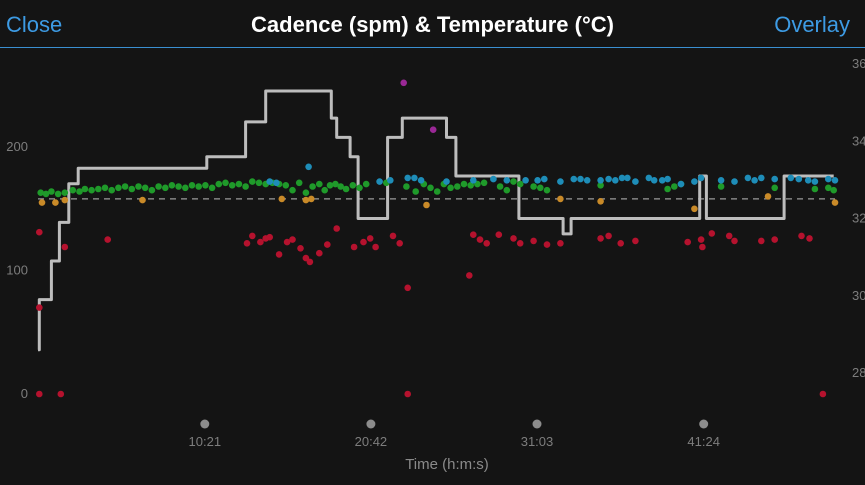 This screenshot has width=865, height=485. Describe the element at coordinates (537, 441) in the screenshot. I see `x-tick-label: 31:03` at that location.